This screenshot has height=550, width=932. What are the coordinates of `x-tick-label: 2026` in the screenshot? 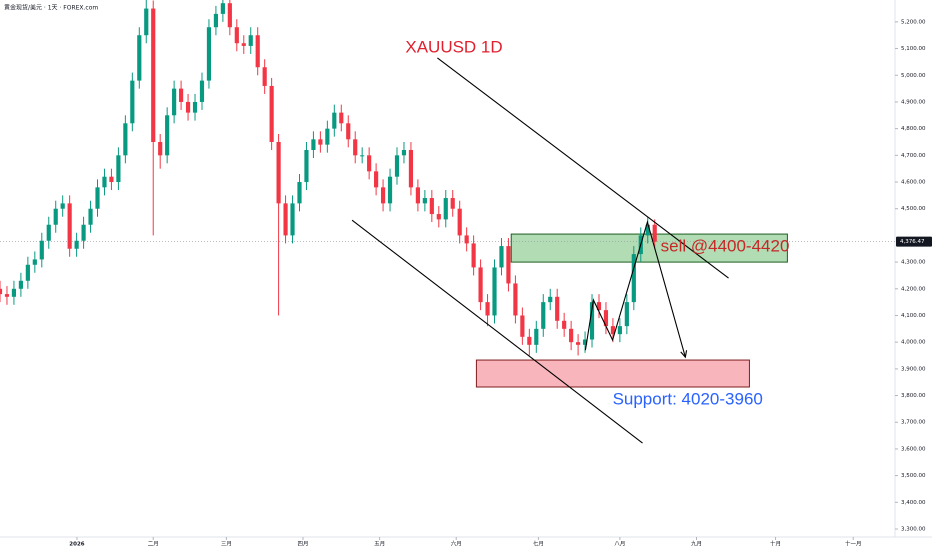 It's located at (76, 545).